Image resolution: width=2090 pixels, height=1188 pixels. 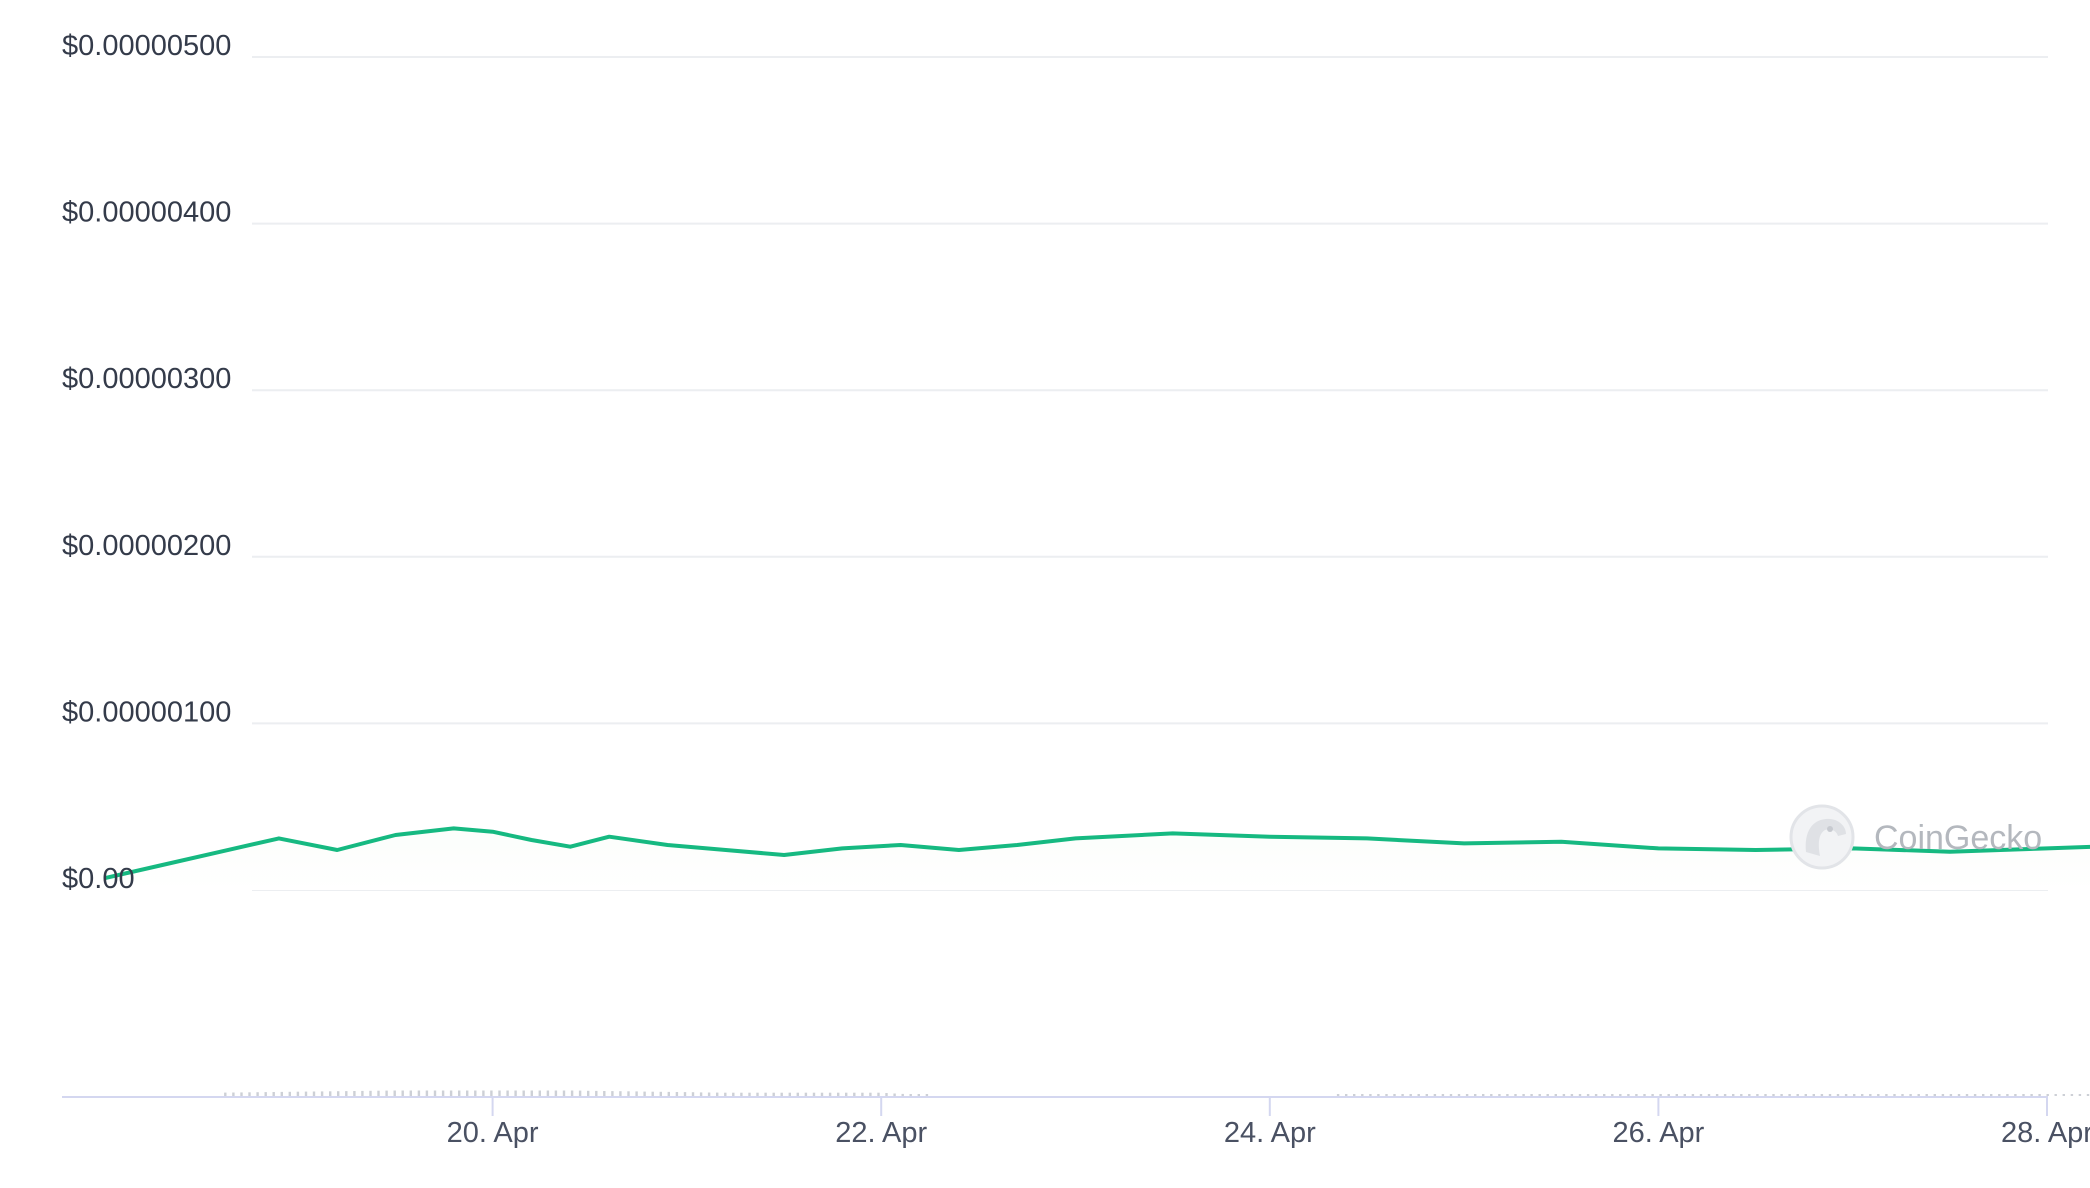 What do you see at coordinates (1096, 853) in the screenshot?
I see `price-line` at bounding box center [1096, 853].